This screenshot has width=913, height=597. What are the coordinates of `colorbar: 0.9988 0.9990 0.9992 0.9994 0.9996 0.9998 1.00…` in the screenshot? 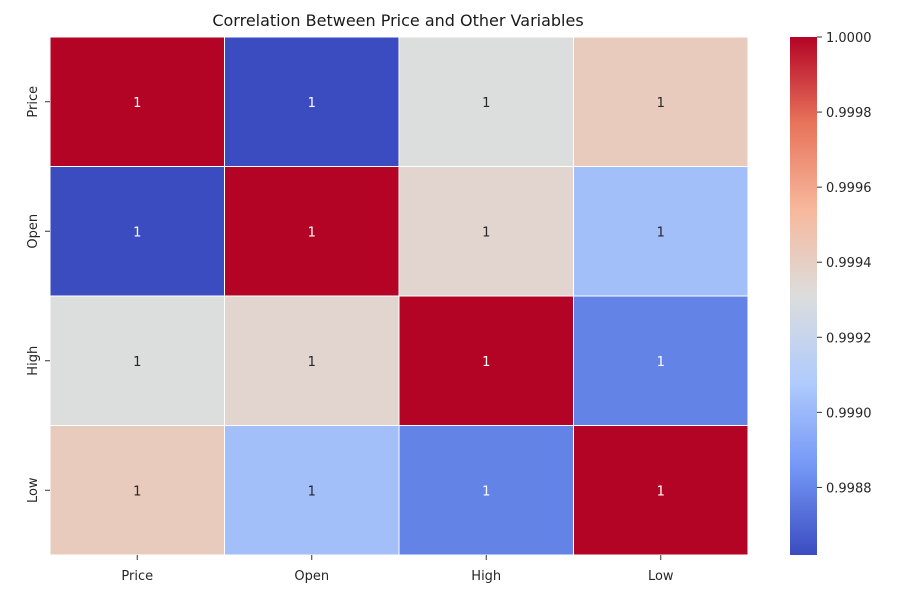 It's located at (831, 293).